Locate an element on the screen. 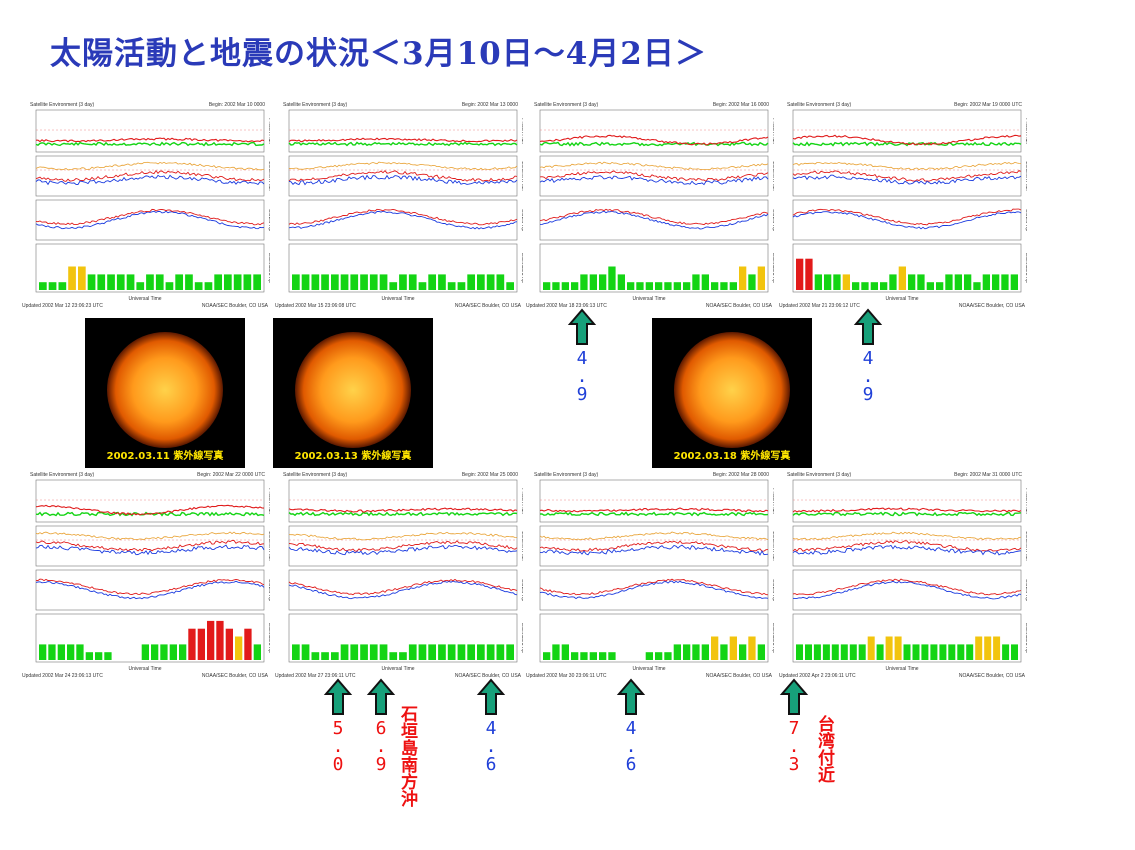 This screenshot has height=850, width=1135. magnitude-digit: . is located at coordinates (381, 746).